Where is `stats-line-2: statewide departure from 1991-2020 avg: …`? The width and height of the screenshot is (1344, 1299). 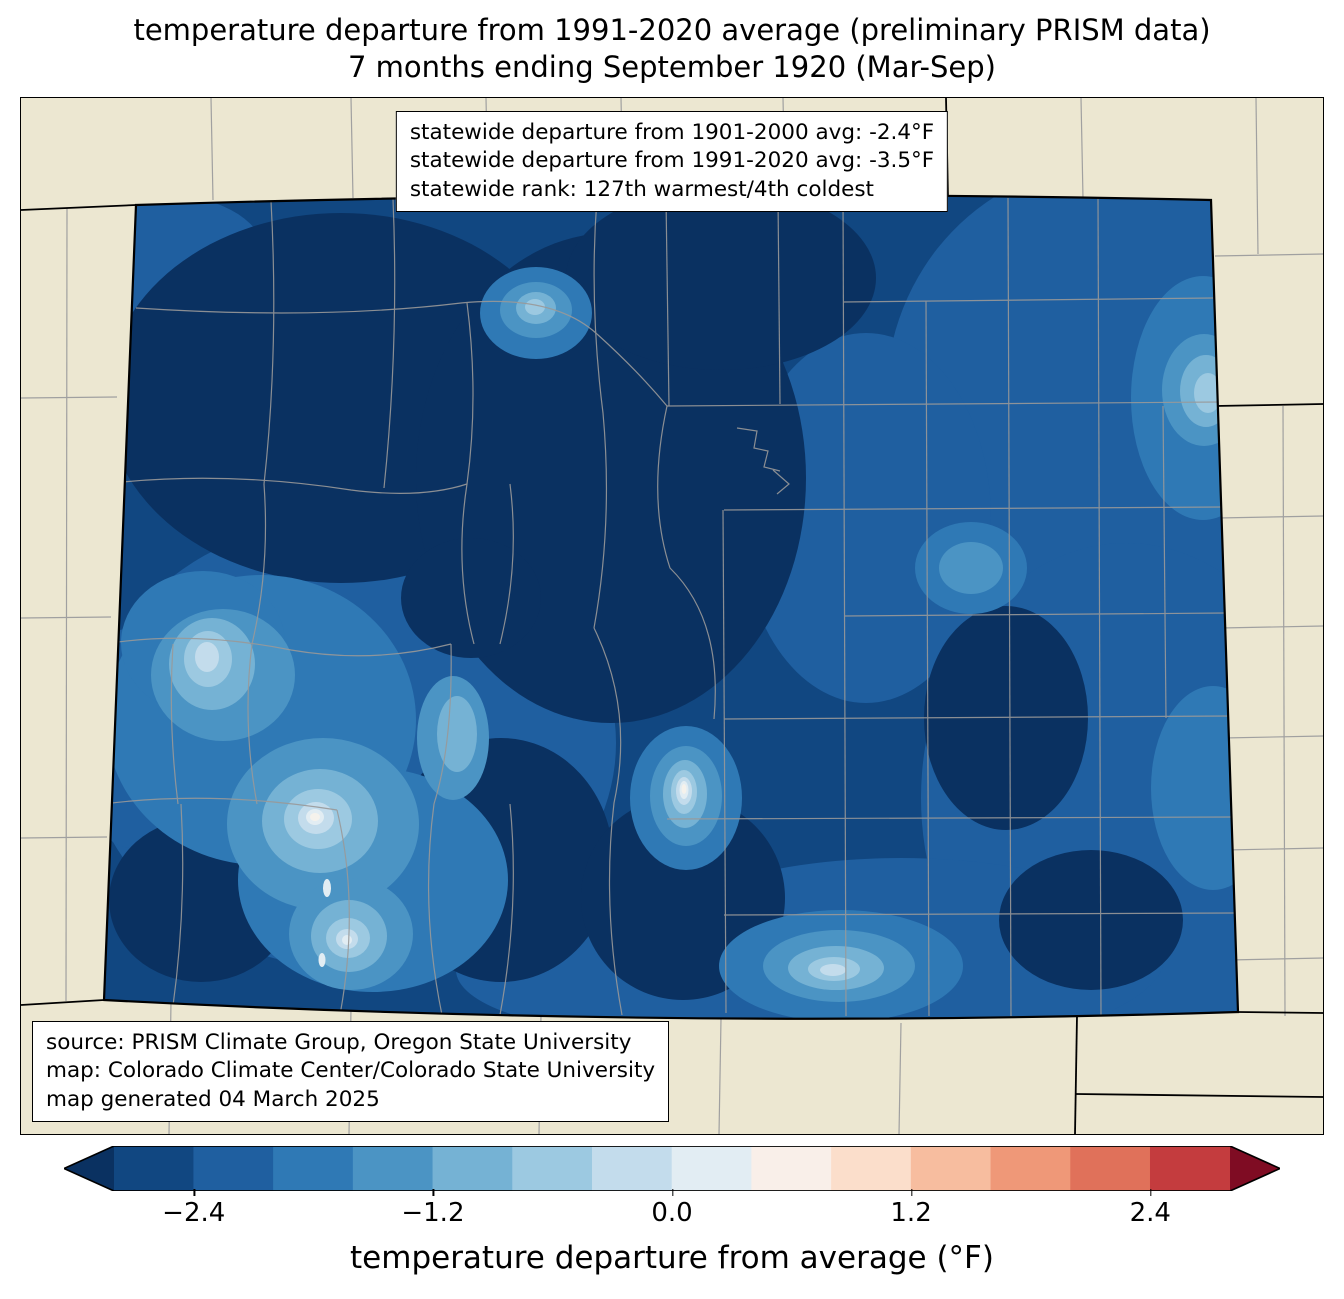 stats-line-2: statewide departure from 1991-2020 avg: … is located at coordinates (672, 161).